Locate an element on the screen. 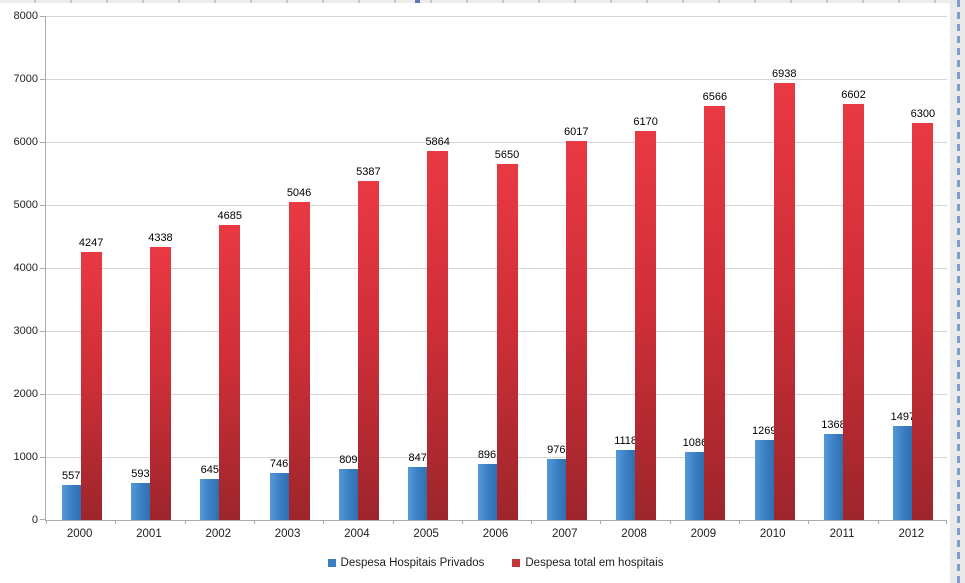 The image size is (965, 583). x-tick-label: 2009 is located at coordinates (703, 534).